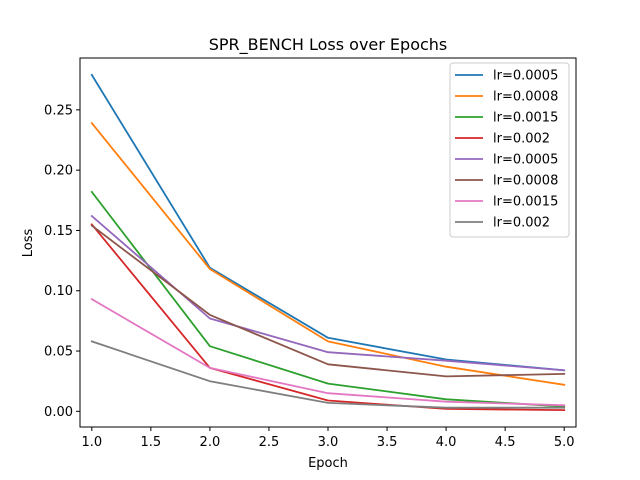 The image size is (640, 480). I want to click on chart-title: SPR_BENCH Loss over Epochs, so click(328, 45).